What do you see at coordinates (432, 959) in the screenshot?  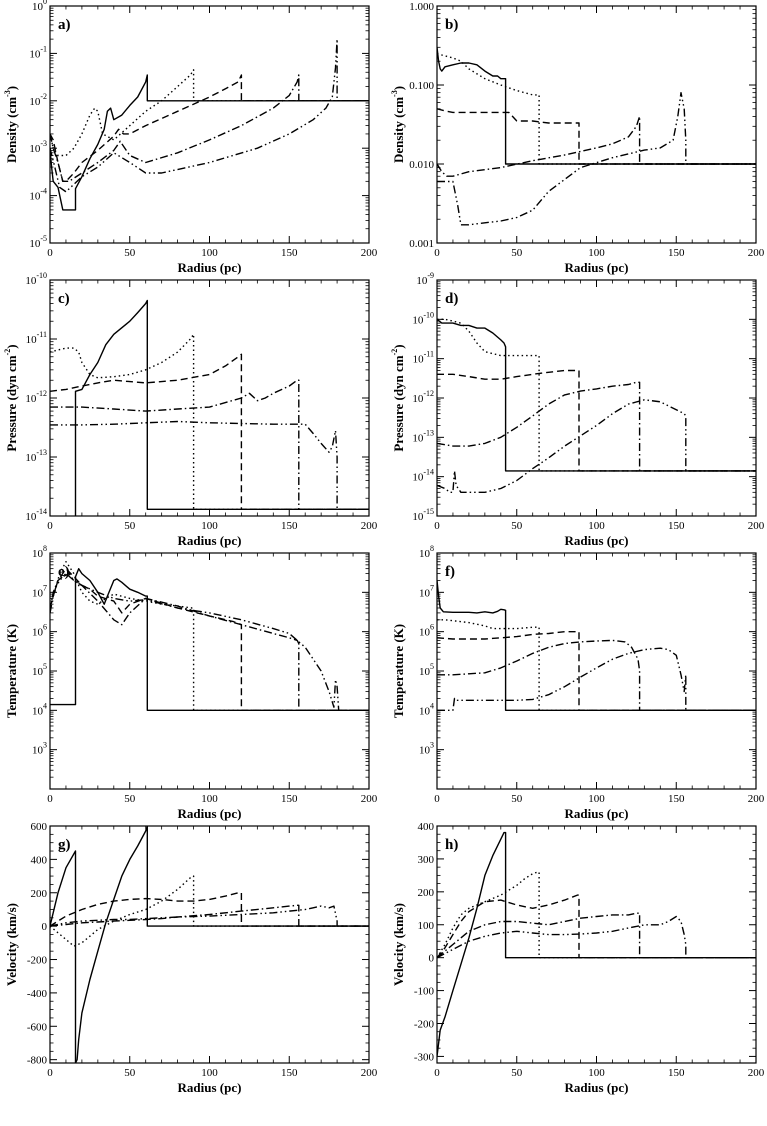 I see `y-tick-label: 0` at bounding box center [432, 959].